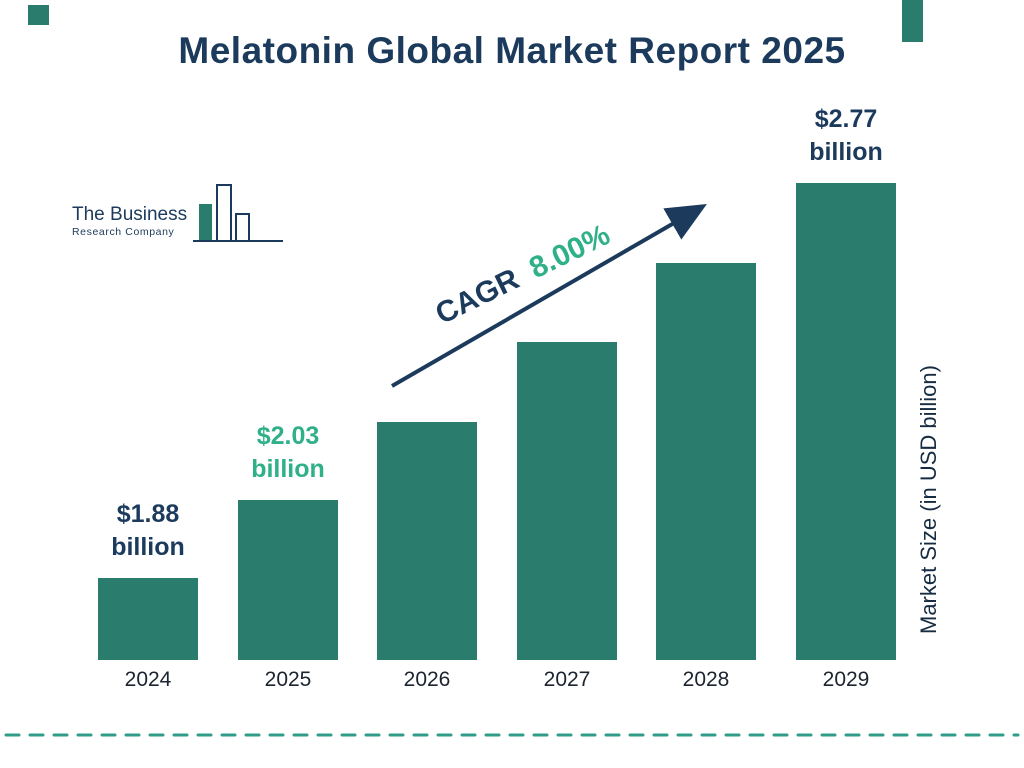  Describe the element at coordinates (130, 214) in the screenshot. I see `logo-name: The Business` at that location.